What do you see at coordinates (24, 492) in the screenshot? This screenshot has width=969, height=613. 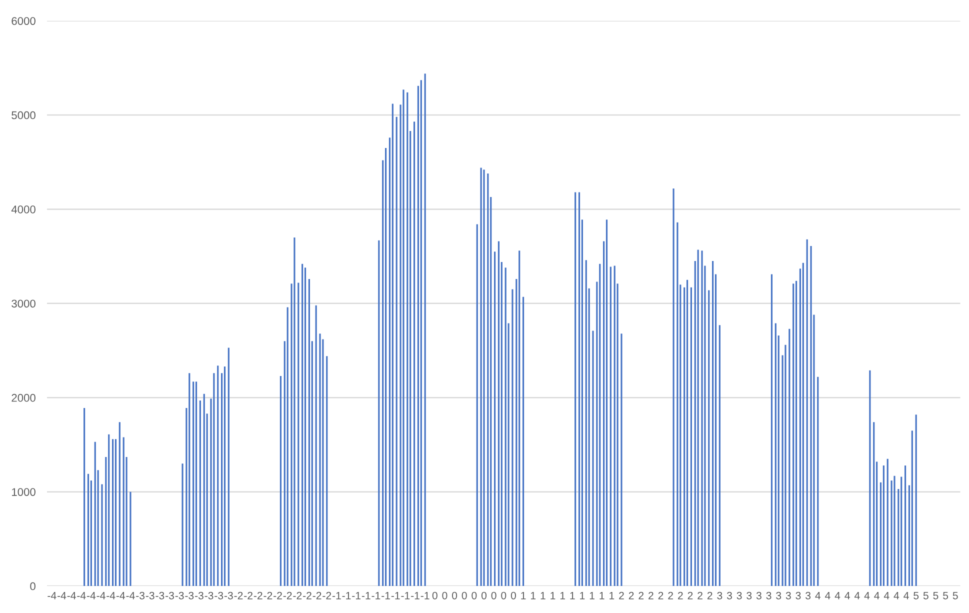 I see `y-tick-label: 1000` at bounding box center [24, 492].